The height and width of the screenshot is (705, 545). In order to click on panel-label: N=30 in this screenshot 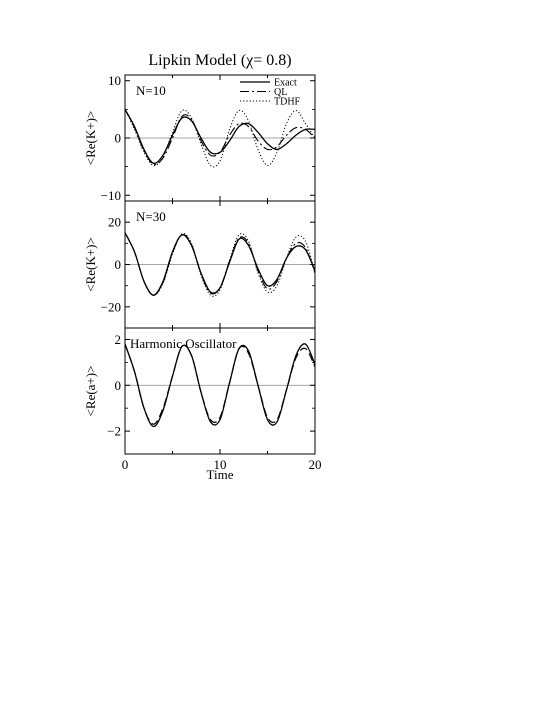, I will do `click(151, 216)`.